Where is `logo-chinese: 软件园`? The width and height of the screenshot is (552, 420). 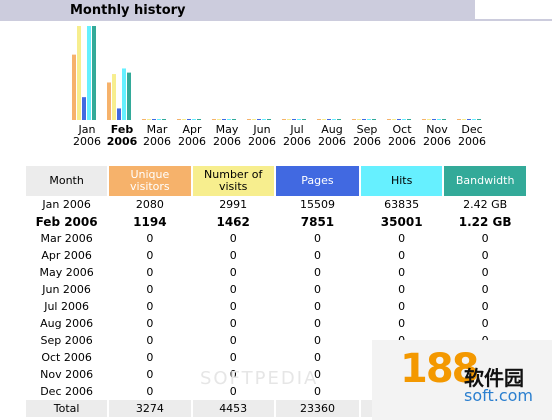 logo-chinese: 软件园 is located at coordinates (494, 378).